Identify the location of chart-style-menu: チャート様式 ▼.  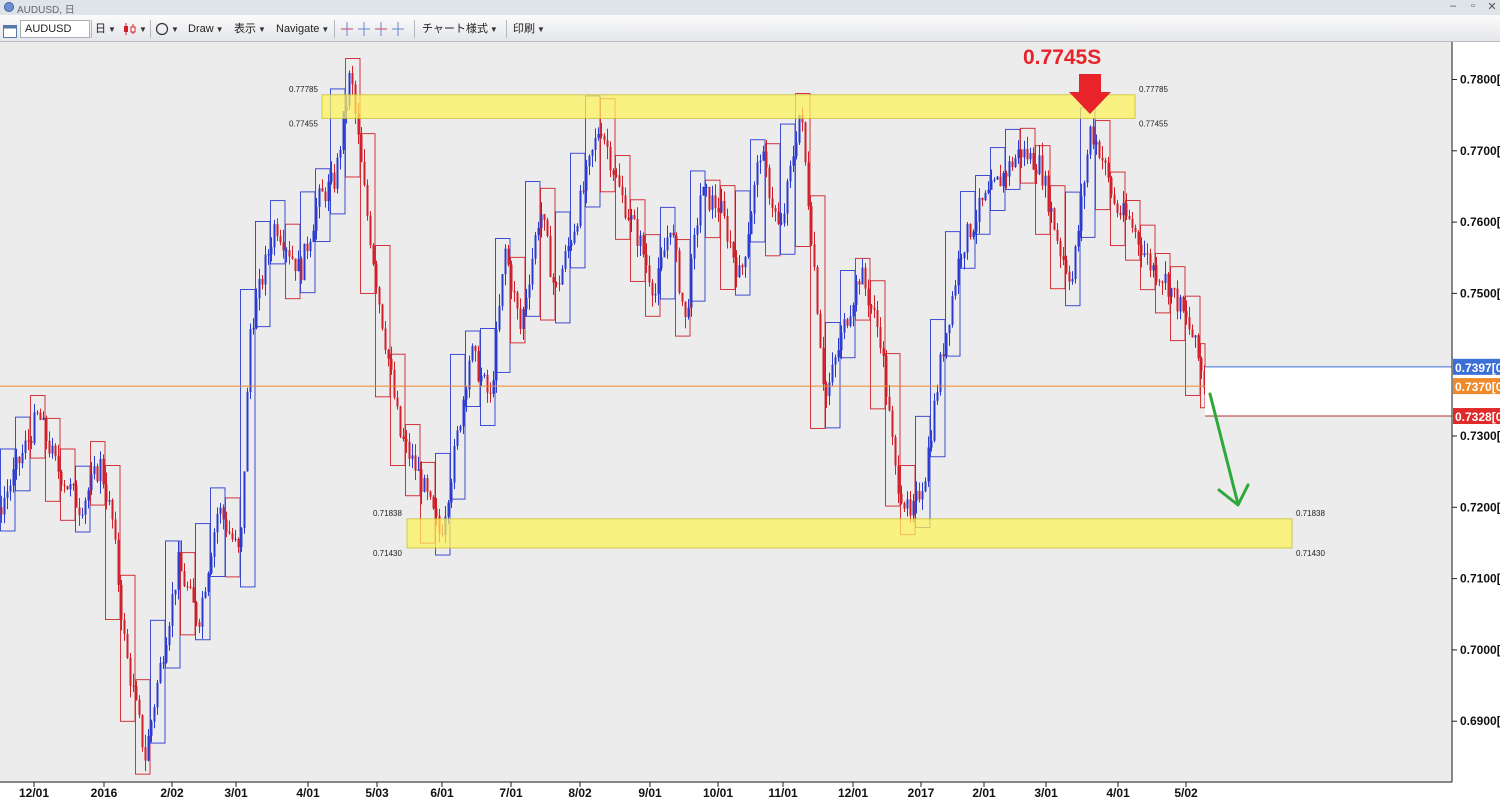
(460, 29).